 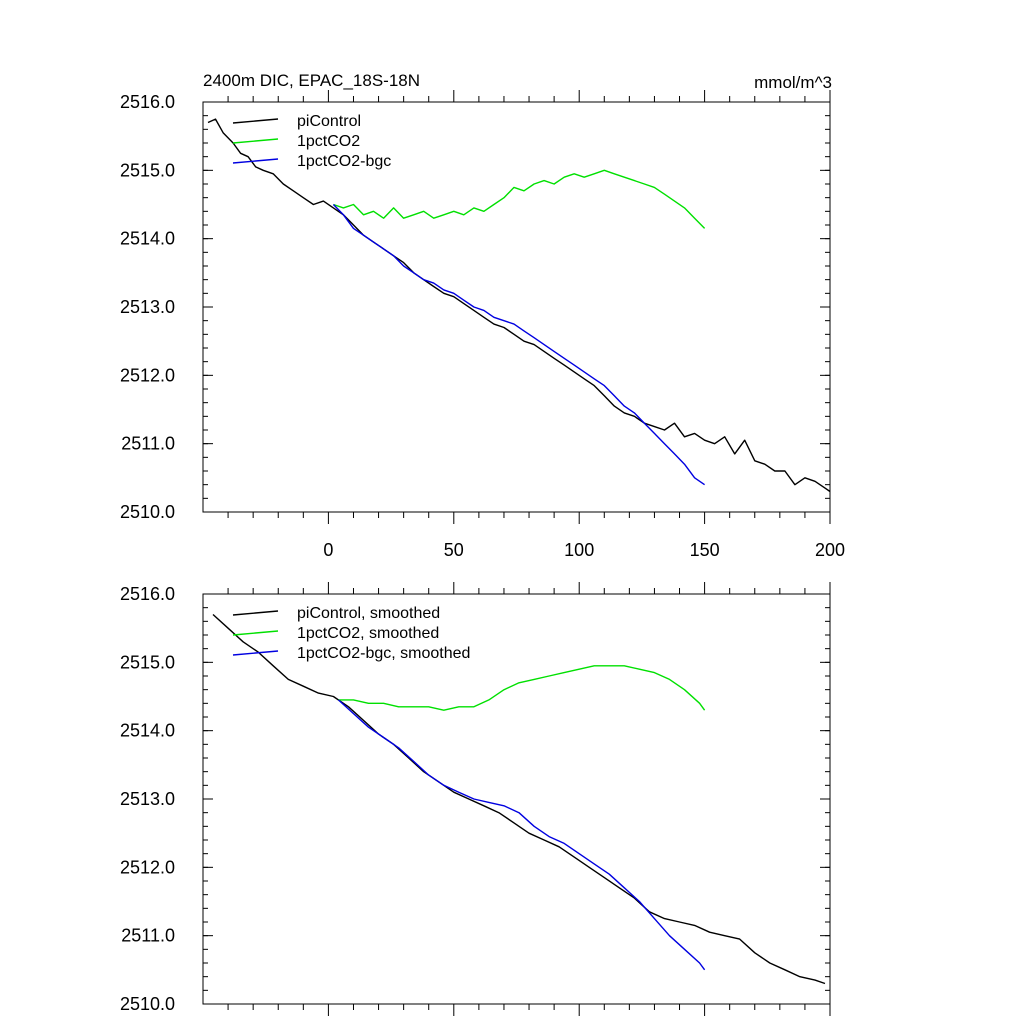 What do you see at coordinates (328, 550) in the screenshot?
I see `x-tick-label: 0` at bounding box center [328, 550].